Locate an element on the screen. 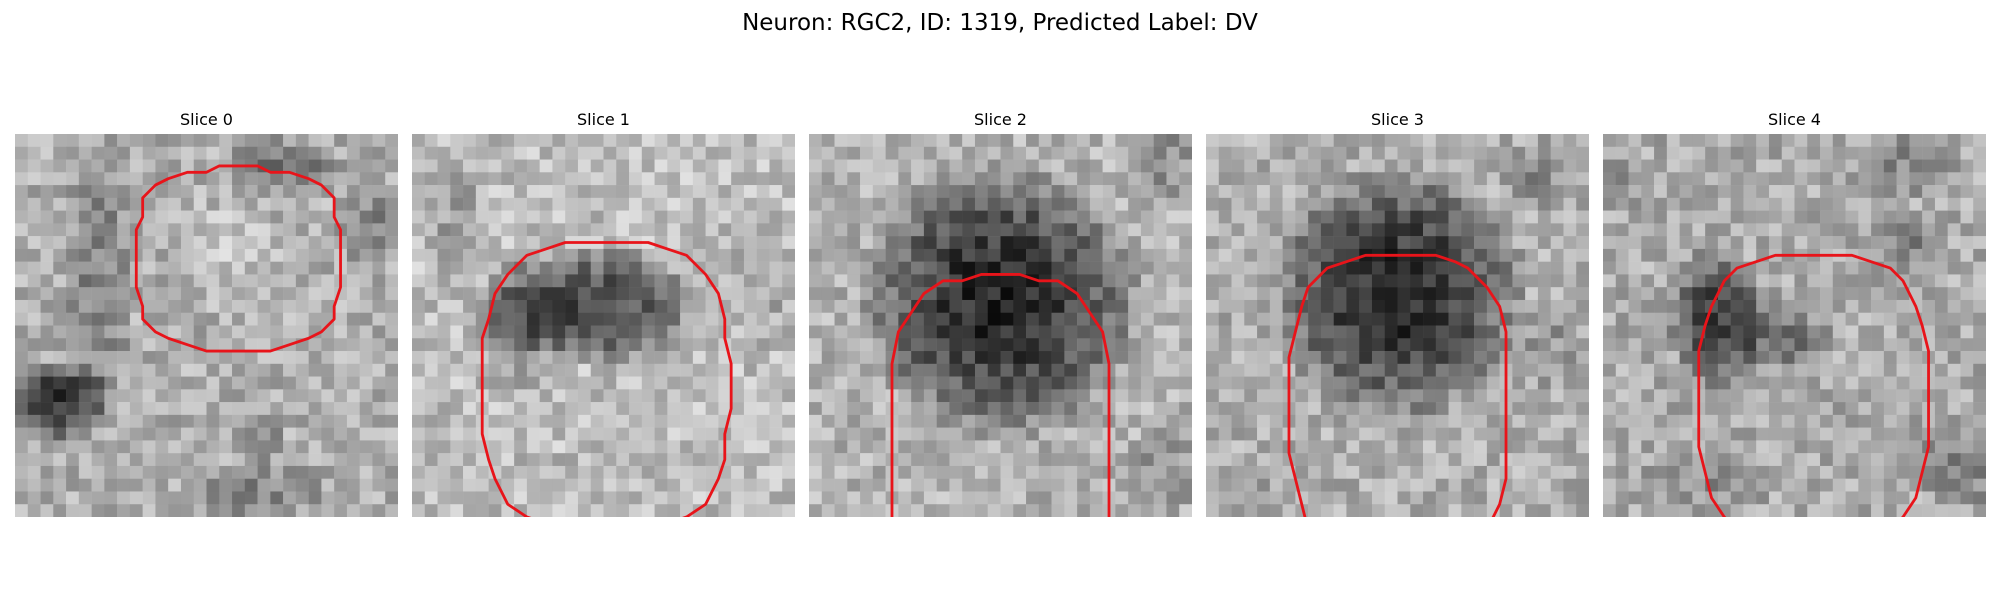  slice-panel-0: Slice 0 is located at coordinates (206, 320).